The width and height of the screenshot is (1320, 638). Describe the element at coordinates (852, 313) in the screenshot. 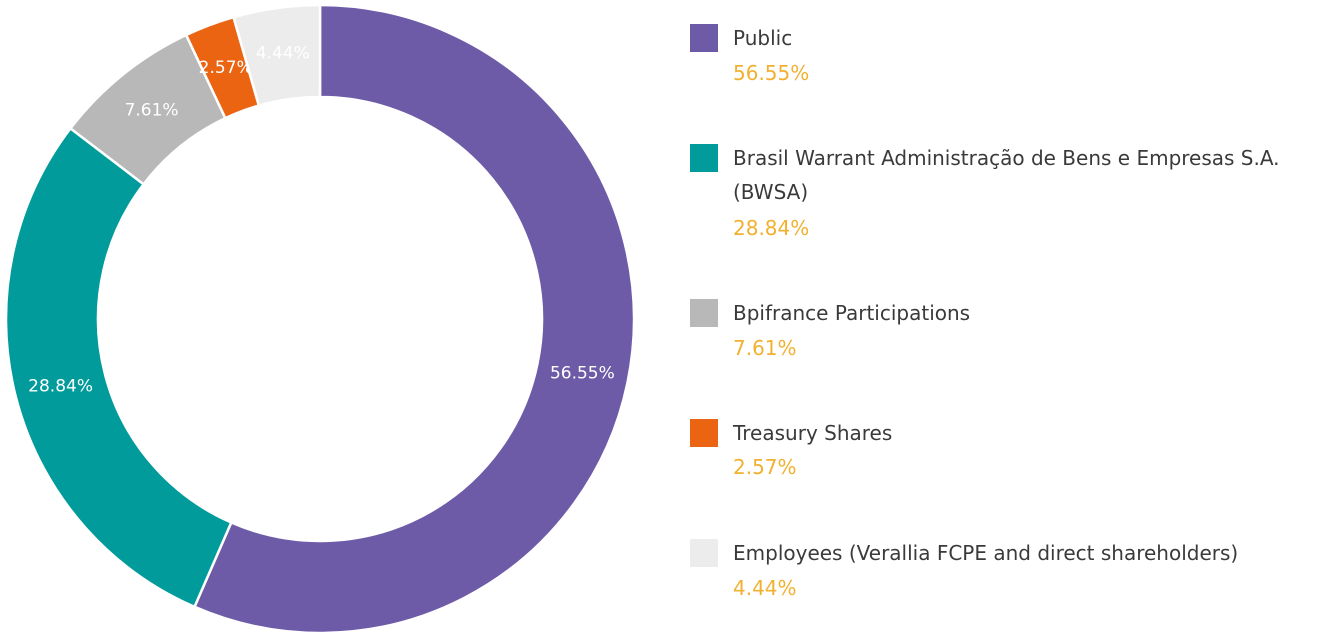

I see `legend-label-bpifrance: Bpifrance Participations` at that location.